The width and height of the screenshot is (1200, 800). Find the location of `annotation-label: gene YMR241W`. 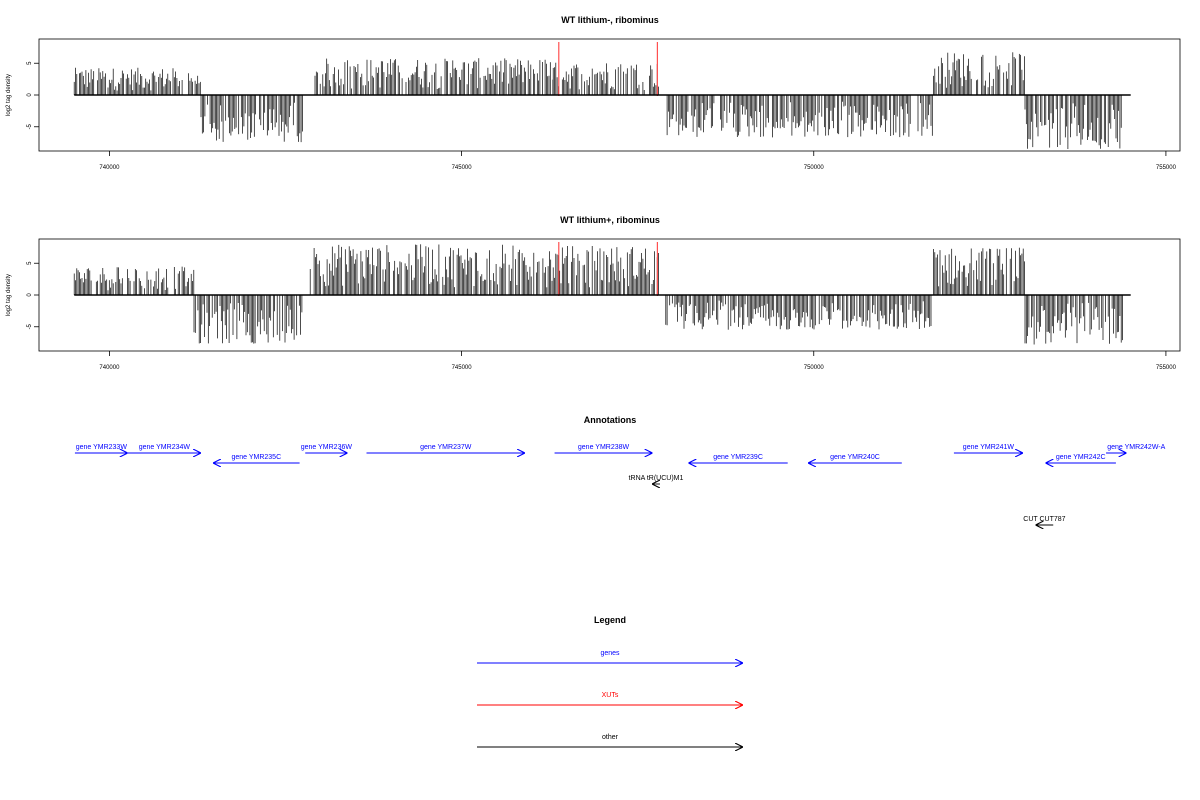

annotation-label: gene YMR241W is located at coordinates (989, 447).